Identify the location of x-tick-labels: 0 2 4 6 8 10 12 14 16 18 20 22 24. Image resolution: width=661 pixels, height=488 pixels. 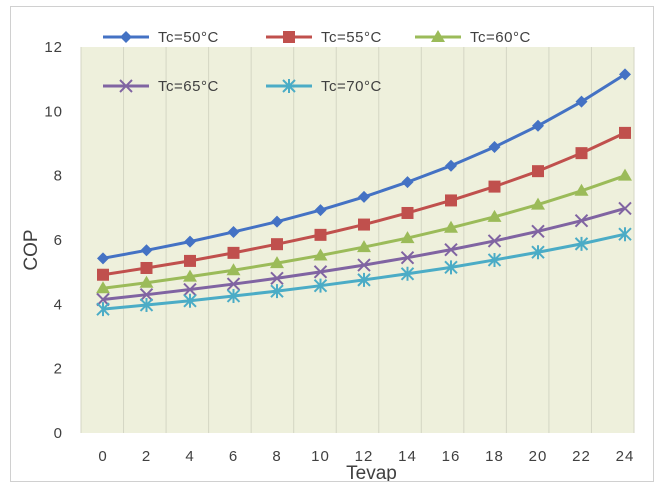
(366, 456).